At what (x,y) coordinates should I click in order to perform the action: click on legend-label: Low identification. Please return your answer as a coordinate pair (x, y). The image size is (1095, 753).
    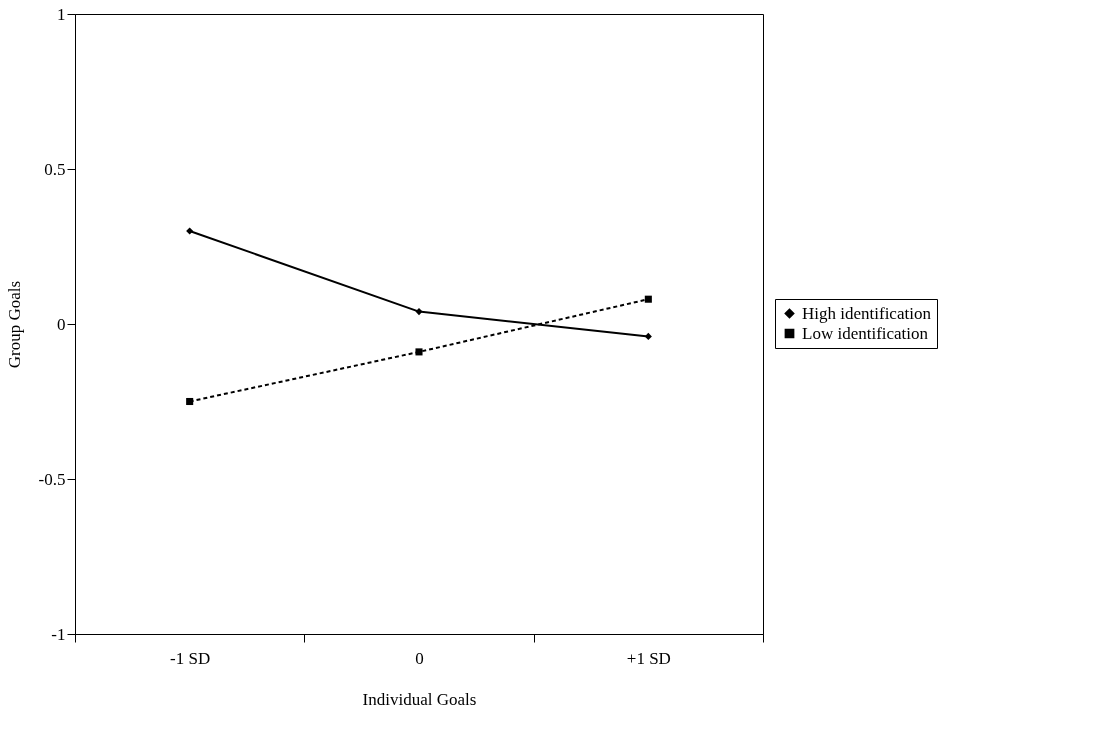
    Looking at the image, I should click on (865, 333).